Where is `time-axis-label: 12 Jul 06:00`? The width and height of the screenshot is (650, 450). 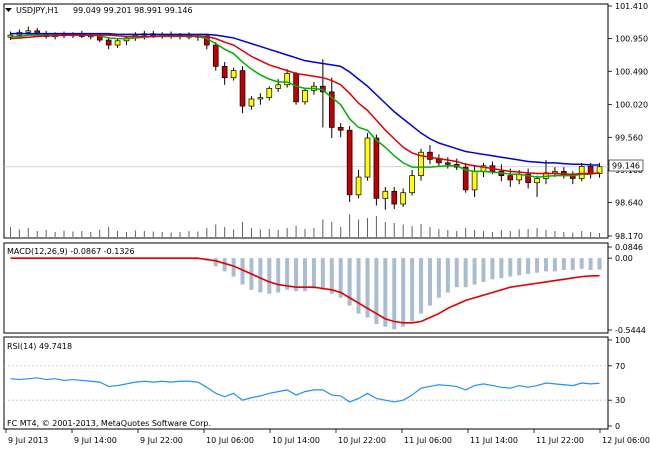 time-axis-label: 12 Jul 06:00 is located at coordinates (626, 440).